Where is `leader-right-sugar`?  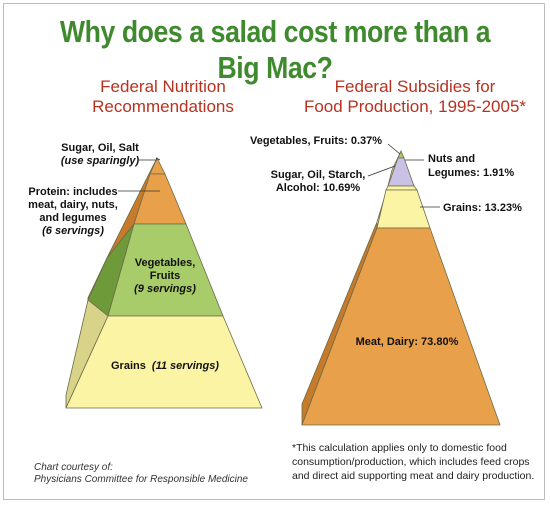 leader-right-sugar is located at coordinates (381, 171).